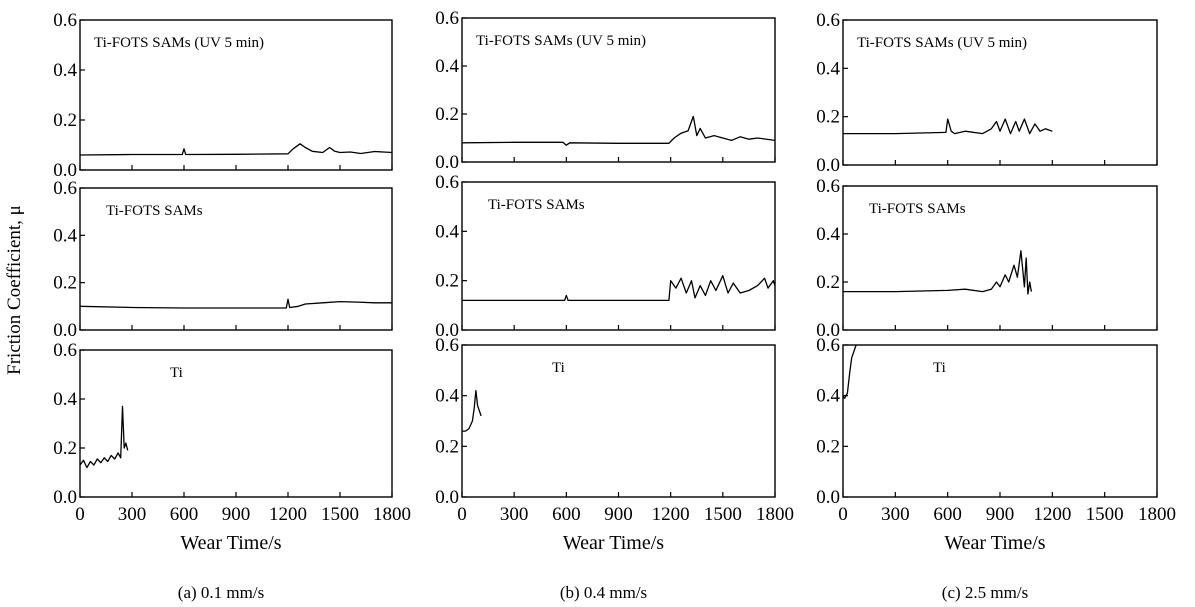  What do you see at coordinates (221, 592) in the screenshot?
I see `panel-caption: (a) 0.1 mm/s` at bounding box center [221, 592].